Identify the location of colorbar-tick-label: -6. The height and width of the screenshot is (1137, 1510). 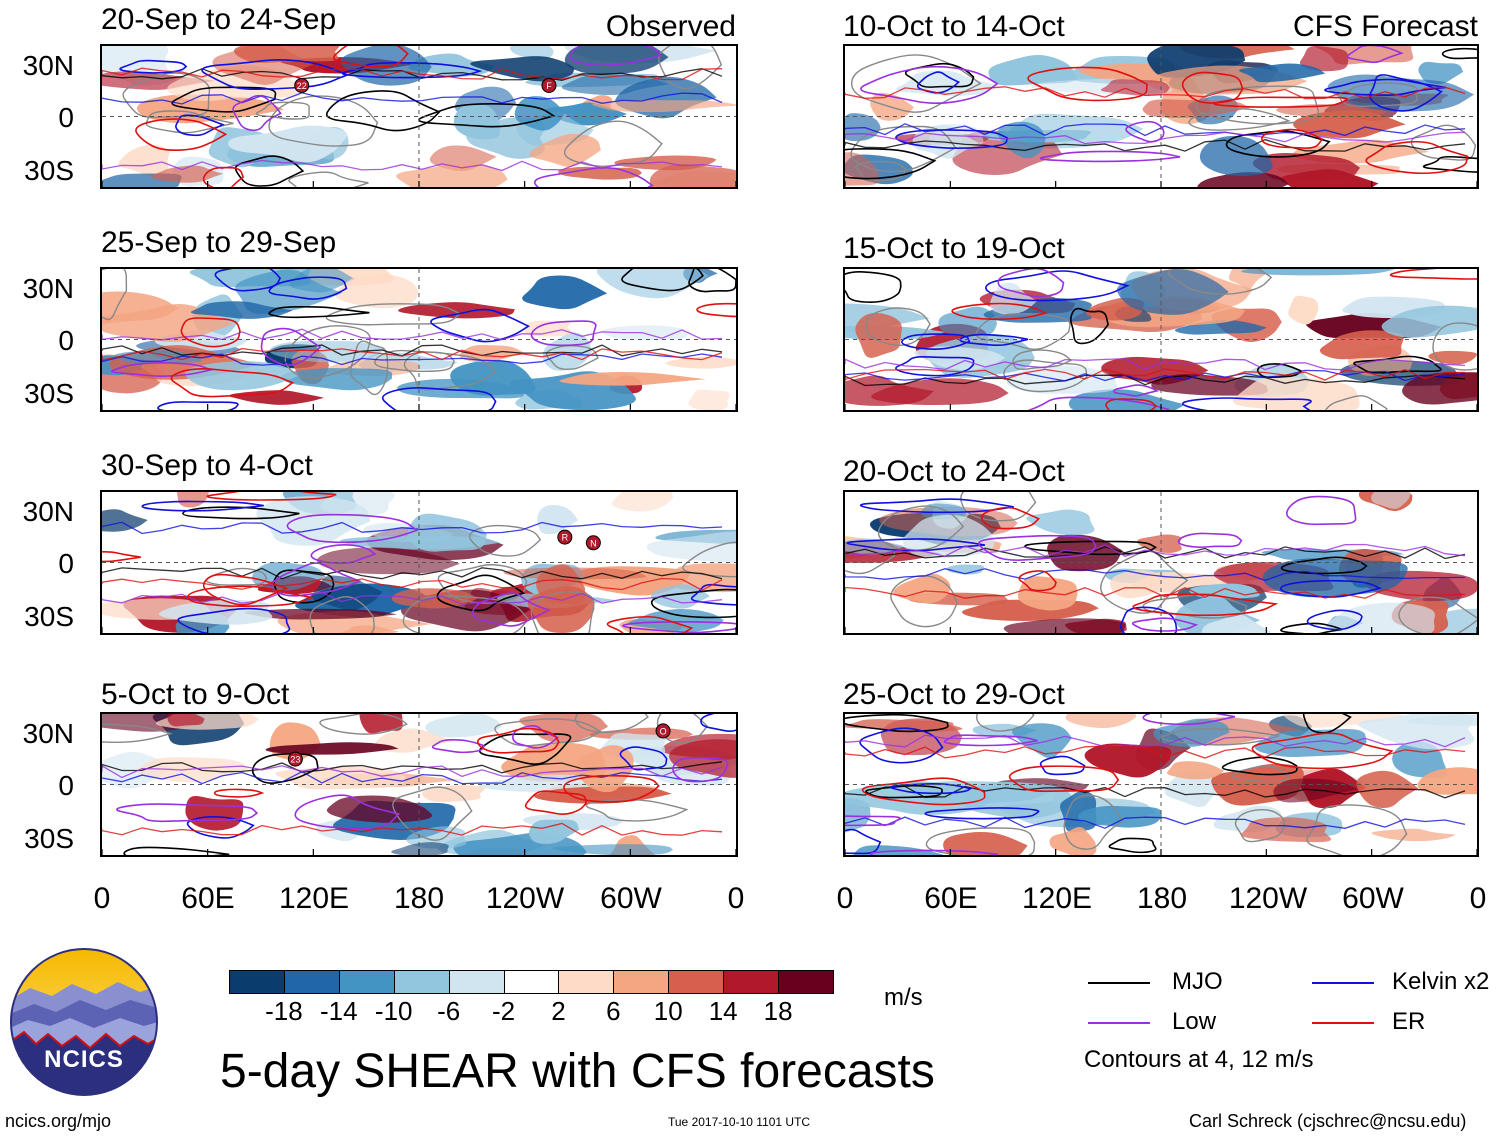
(449, 1011).